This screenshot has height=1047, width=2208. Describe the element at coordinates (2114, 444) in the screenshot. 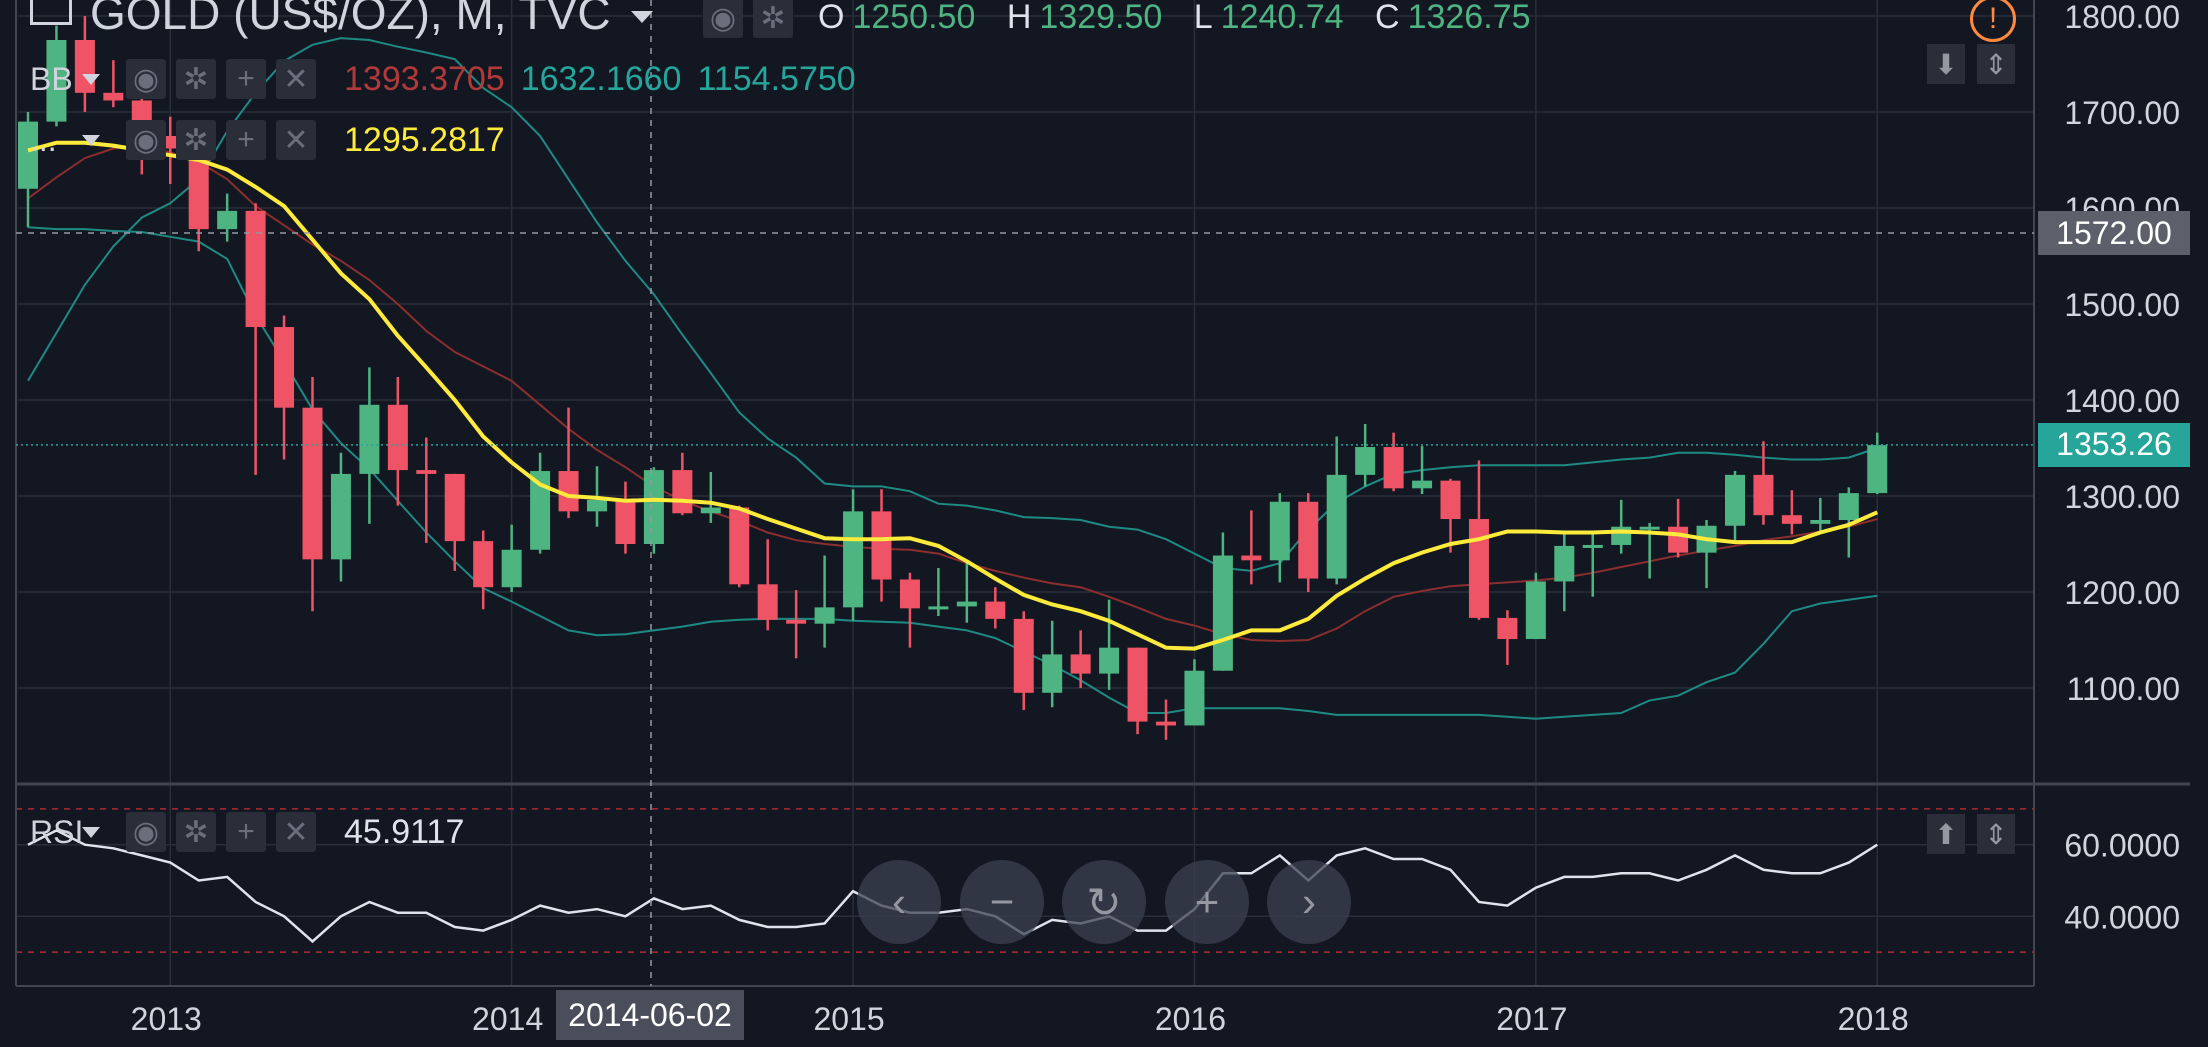

I see `last-price-tag: 1353.26` at that location.